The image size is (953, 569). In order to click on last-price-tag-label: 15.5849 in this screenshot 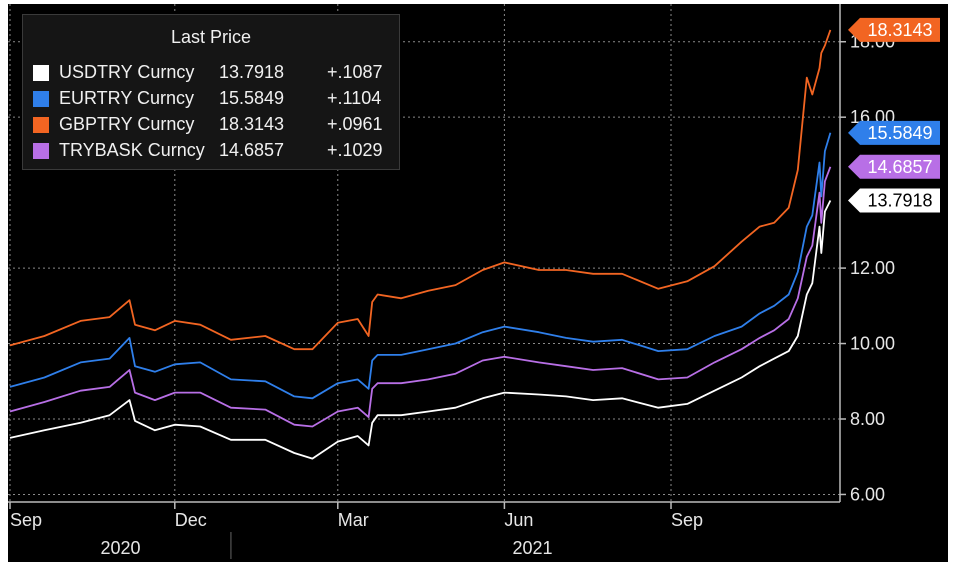, I will do `click(899, 133)`.